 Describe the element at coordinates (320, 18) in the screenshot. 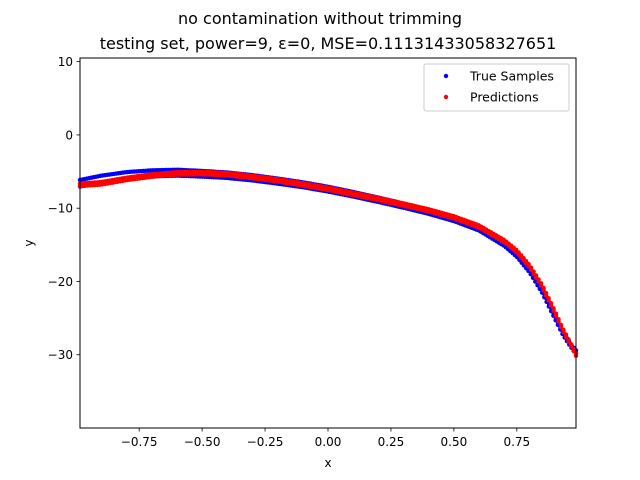

I see `chart-title: no contamination without trimming` at that location.